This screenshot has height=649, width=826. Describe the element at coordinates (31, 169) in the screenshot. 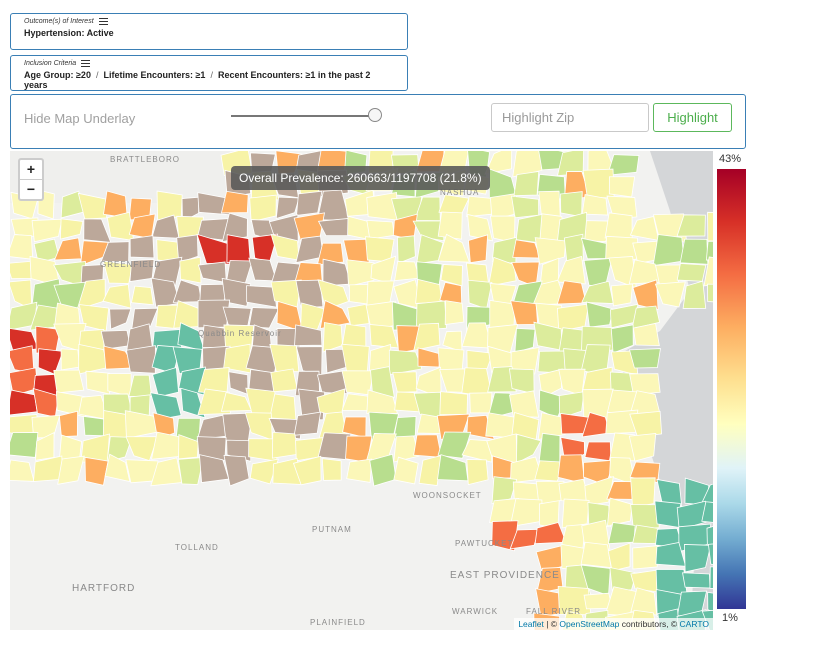

I see `zoom-in-button: +` at that location.